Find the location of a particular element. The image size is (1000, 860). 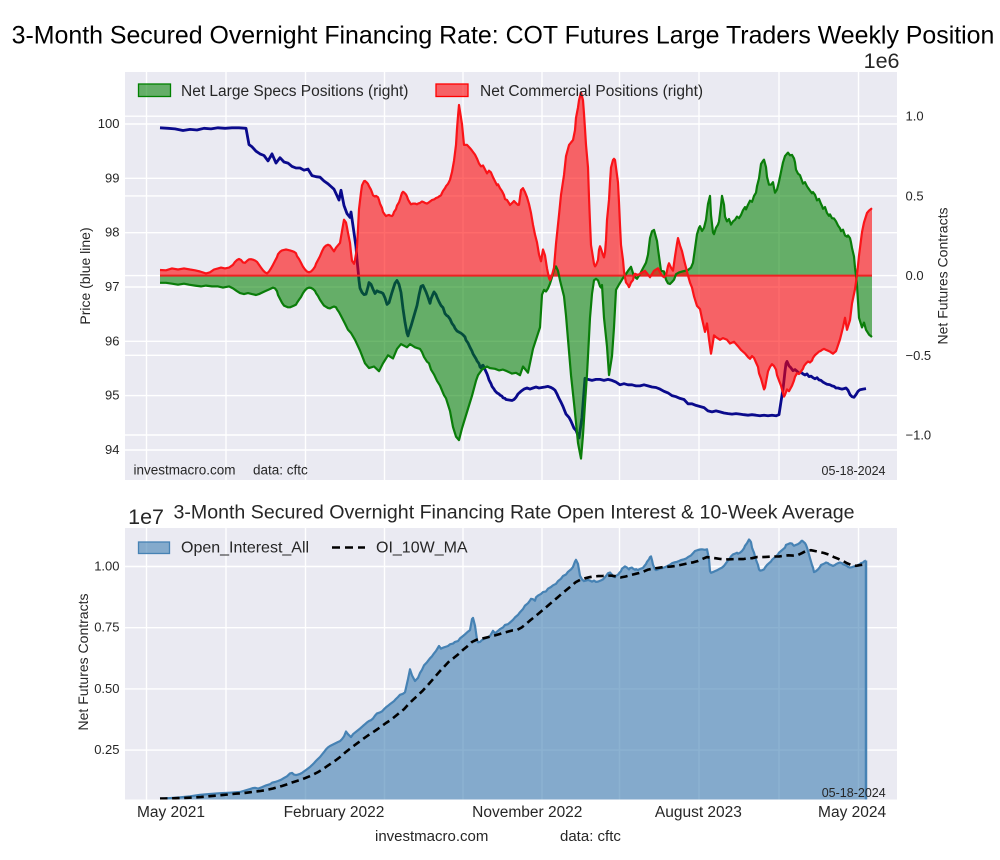

svg-text: 94 is located at coordinates (112, 449).